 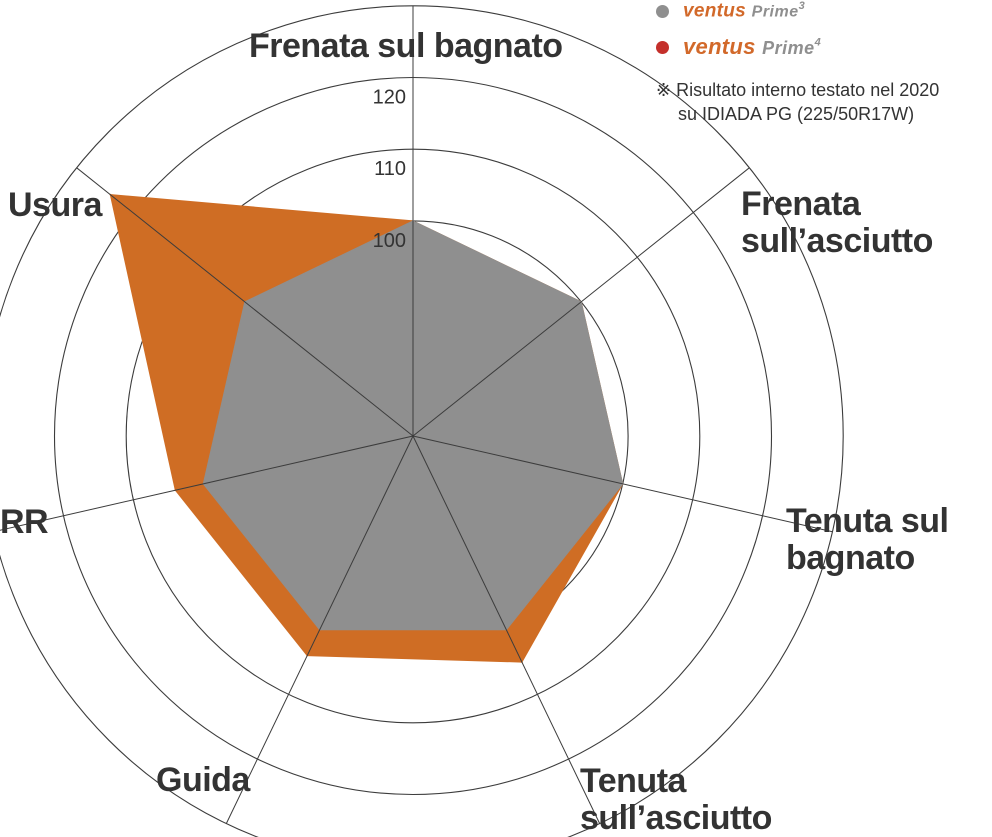 I want to click on axis-label-usura: Usura, so click(x=55, y=205).